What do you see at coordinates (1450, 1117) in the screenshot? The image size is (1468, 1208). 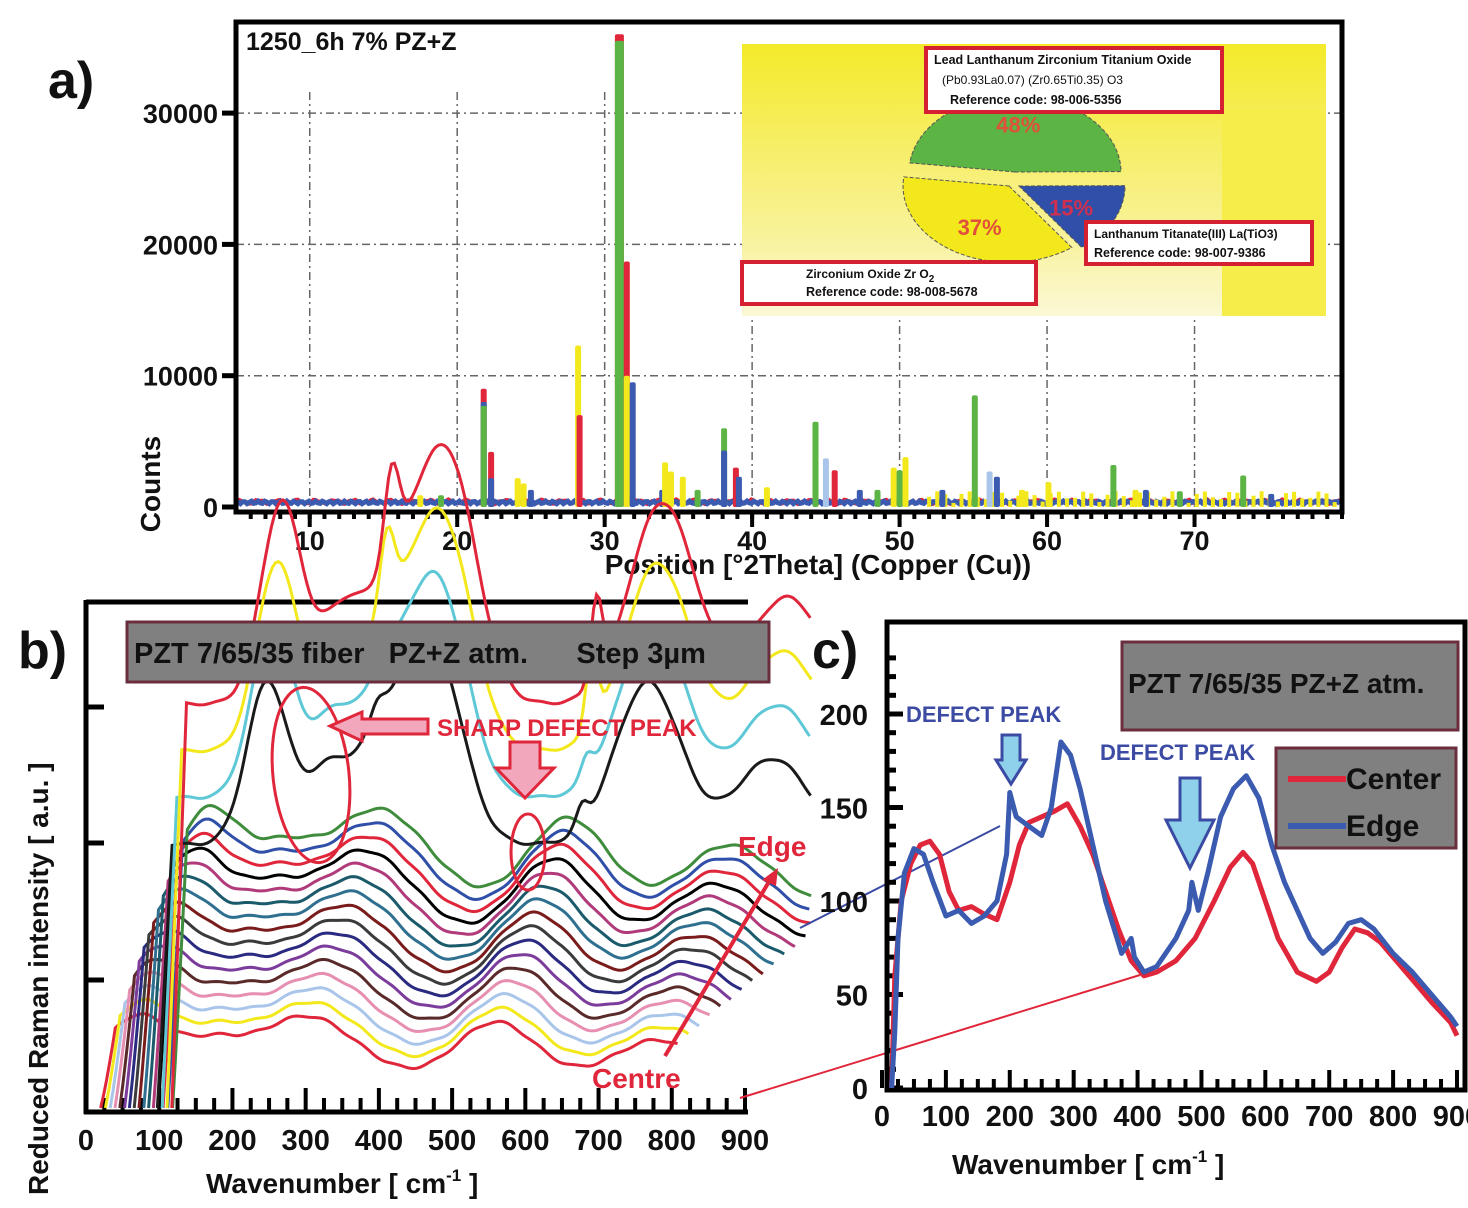 I see `x-tick-label: 900` at bounding box center [1450, 1117].